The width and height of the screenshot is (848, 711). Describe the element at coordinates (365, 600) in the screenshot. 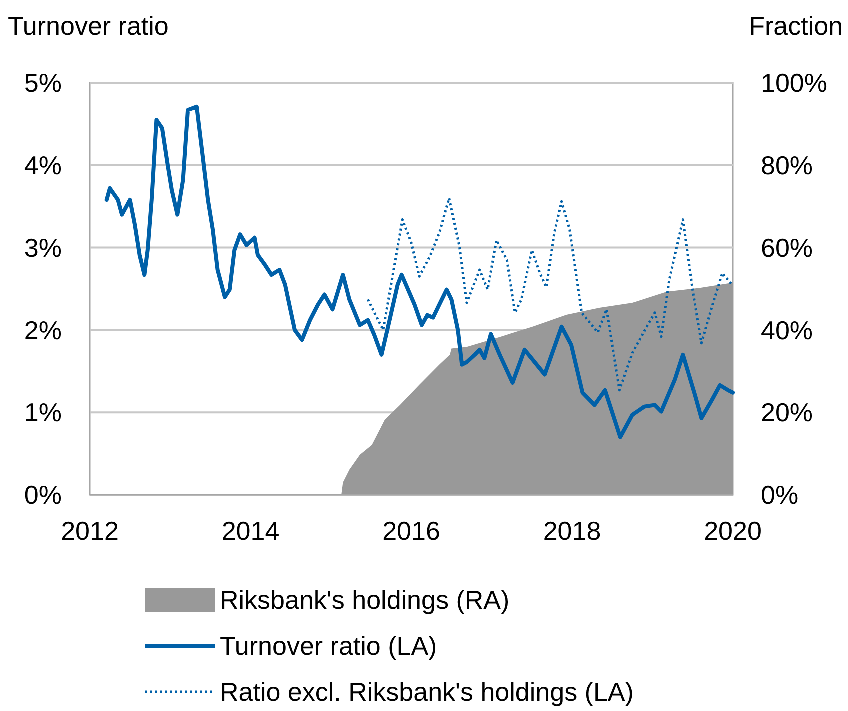

I see `legend-label: Riksbank's holdings (RA)` at that location.